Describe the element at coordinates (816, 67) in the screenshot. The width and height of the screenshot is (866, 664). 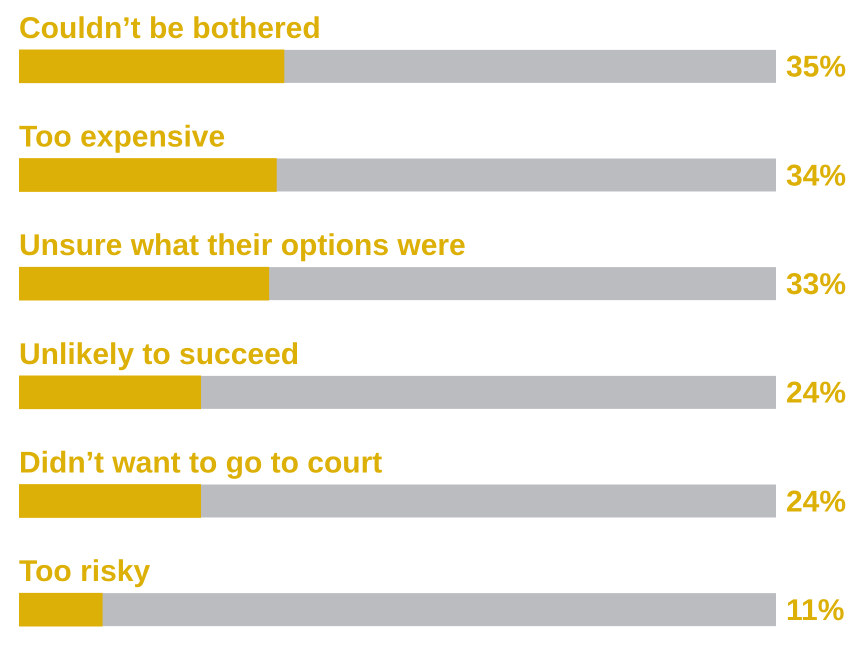
I see `data-label: 35%` at that location.